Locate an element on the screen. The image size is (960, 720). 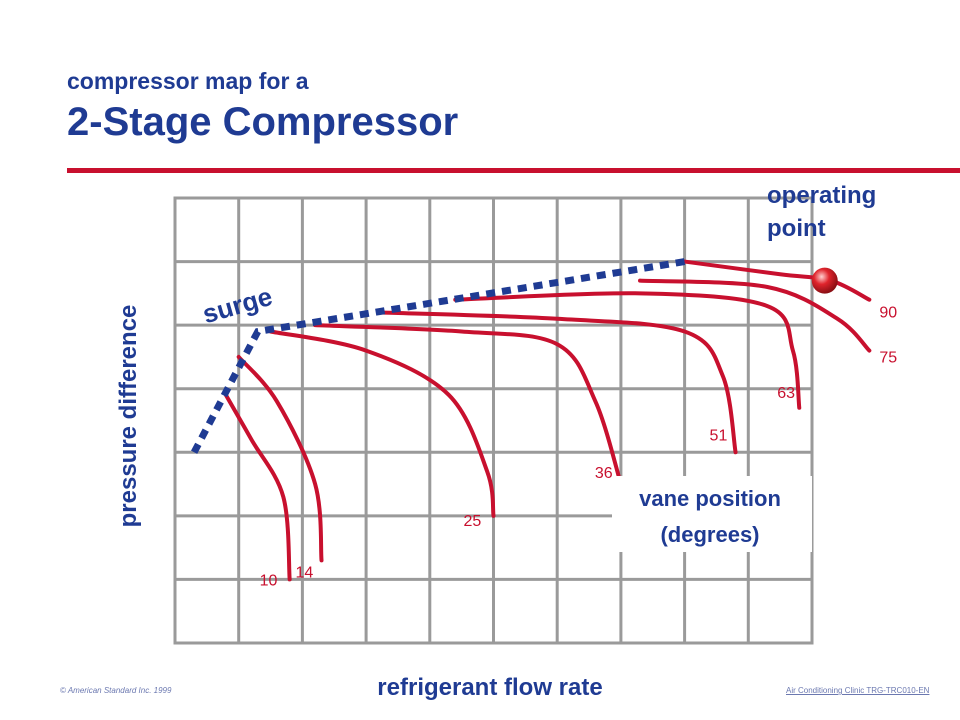
vane-label-25: 25 is located at coordinates (473, 521).